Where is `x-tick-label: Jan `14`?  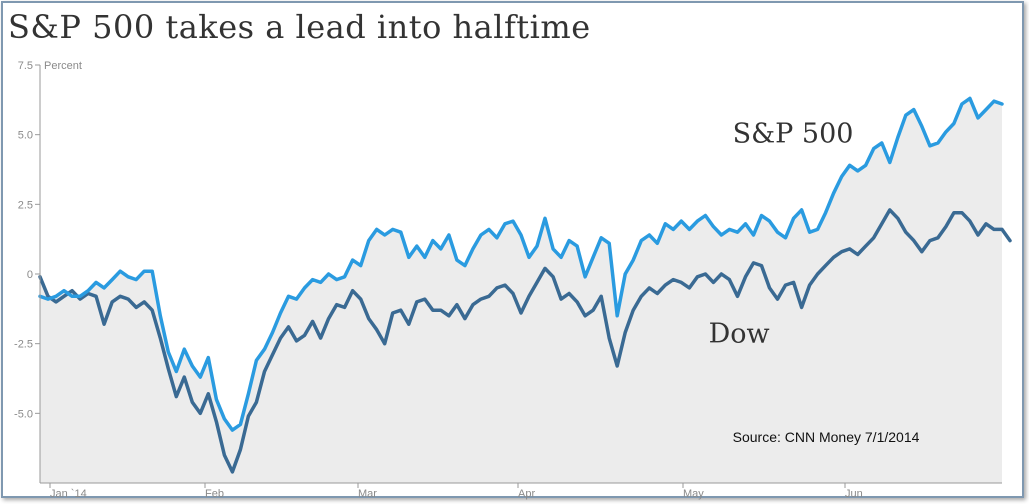 x-tick-label: Jan `14 is located at coordinates (68, 494).